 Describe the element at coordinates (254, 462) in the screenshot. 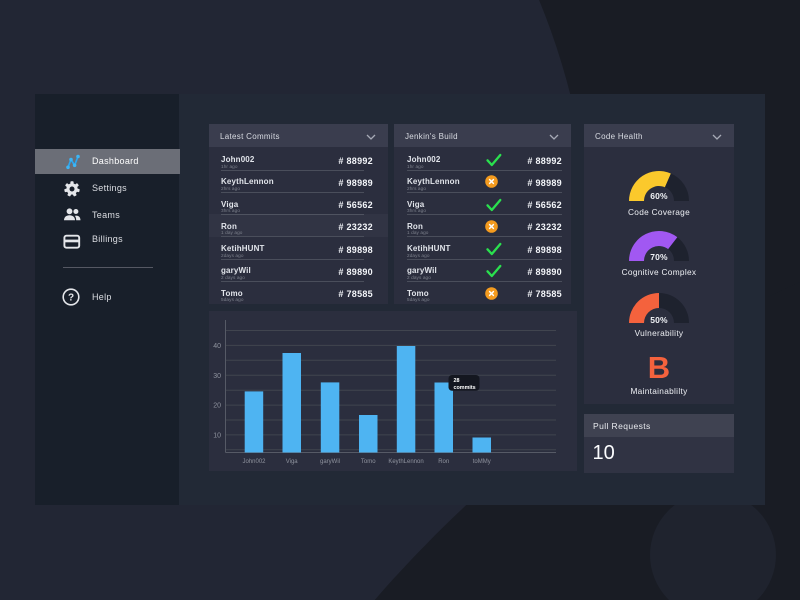

I see `svg-text: John002` at that location.